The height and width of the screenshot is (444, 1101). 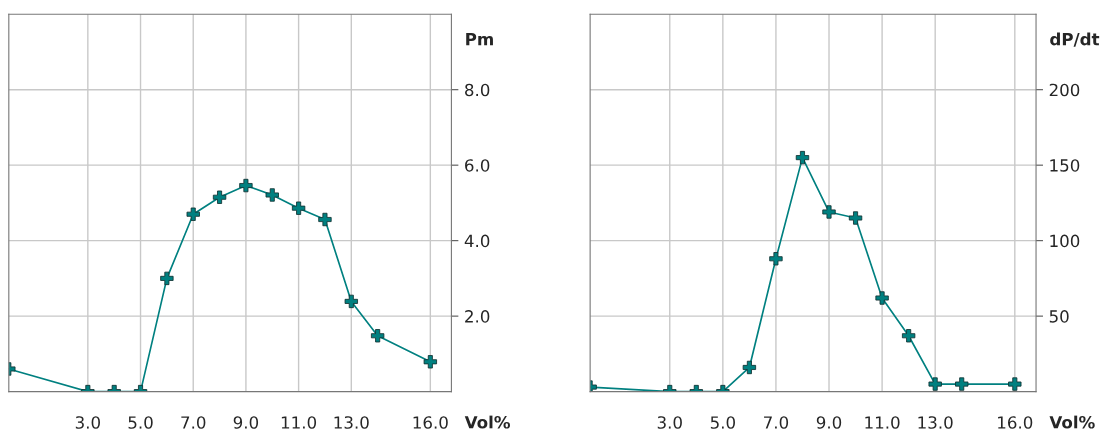 I want to click on y-tick-label: 50, so click(x=1059, y=316).